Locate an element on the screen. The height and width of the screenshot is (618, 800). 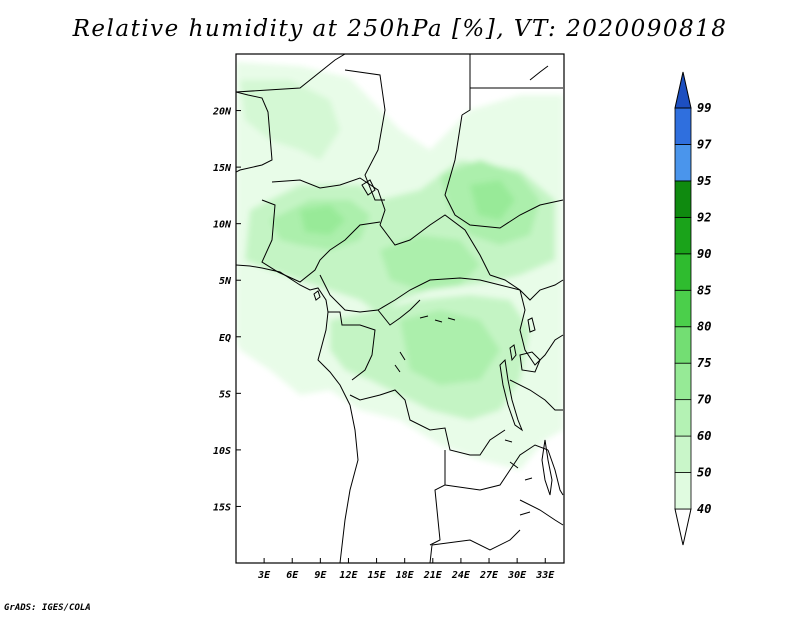
lon-tick-label: 18E is located at coordinates (405, 575).